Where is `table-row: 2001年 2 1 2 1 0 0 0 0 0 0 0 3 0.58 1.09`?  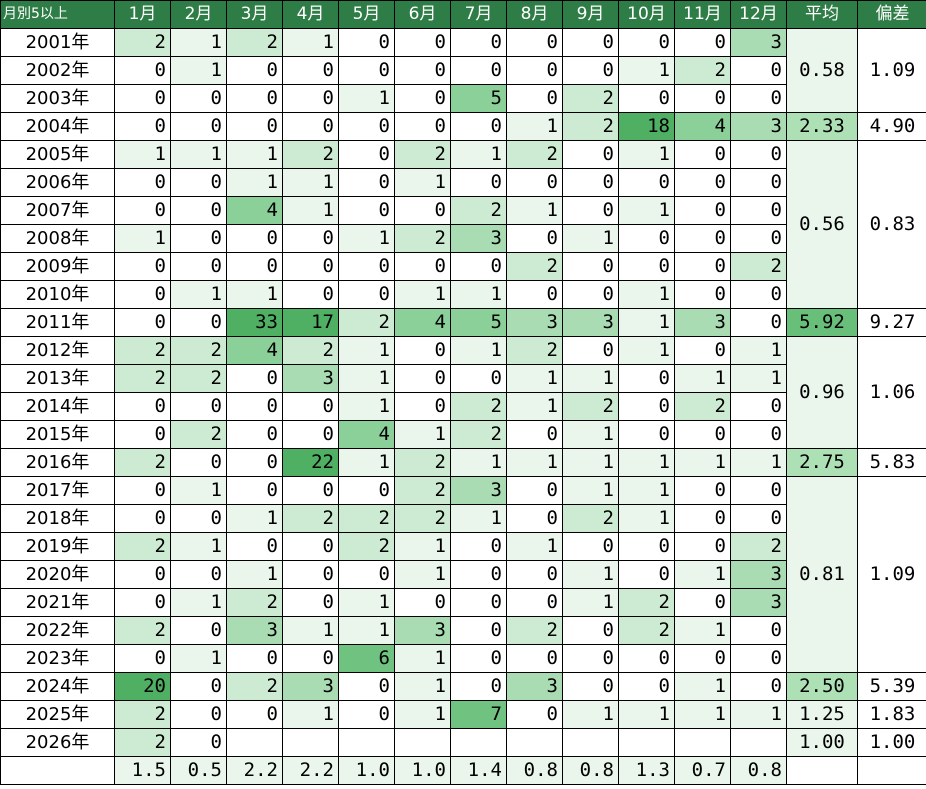 table-row: 2001年 2 1 2 1 0 0 0 0 0 0 0 3 0.58 1.09 is located at coordinates (463, 70).